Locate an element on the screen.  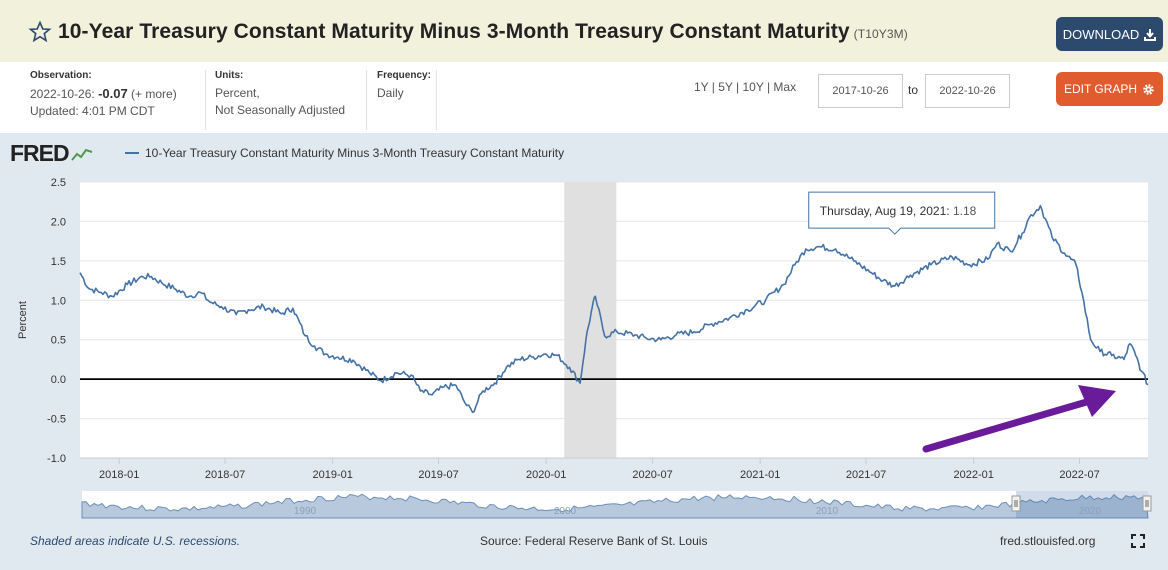
navigator-year-label: 2000 is located at coordinates (565, 511).